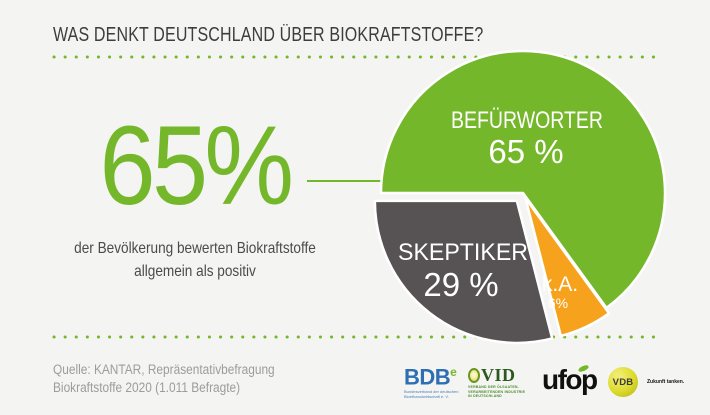 The image size is (710, 415). Describe the element at coordinates (195, 248) in the screenshot. I see `highlight-description-line1: der Bevölkerung bewerten Biokraftstoffe` at that location.